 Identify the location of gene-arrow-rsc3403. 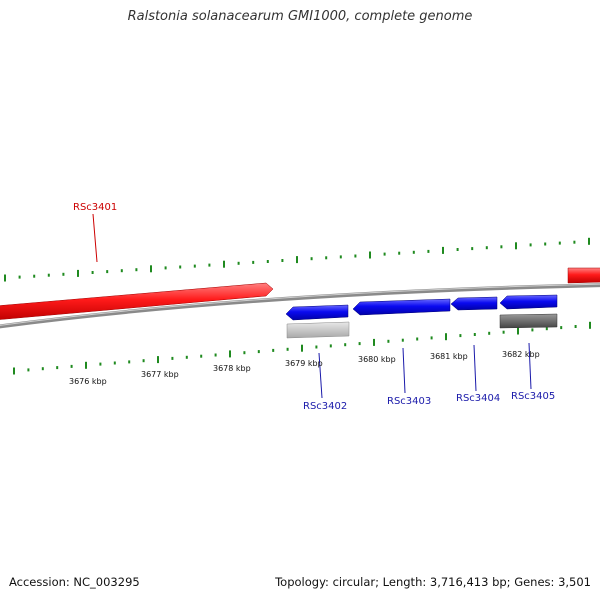
(401, 307).